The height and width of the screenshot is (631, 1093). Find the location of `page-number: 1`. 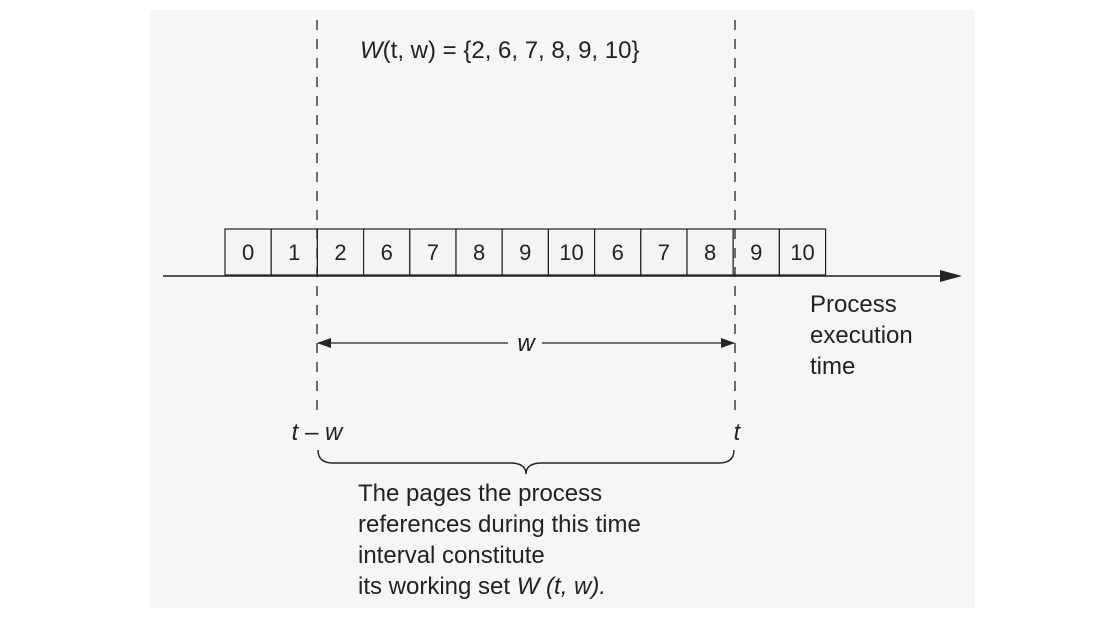

page-number: 1 is located at coordinates (294, 252).